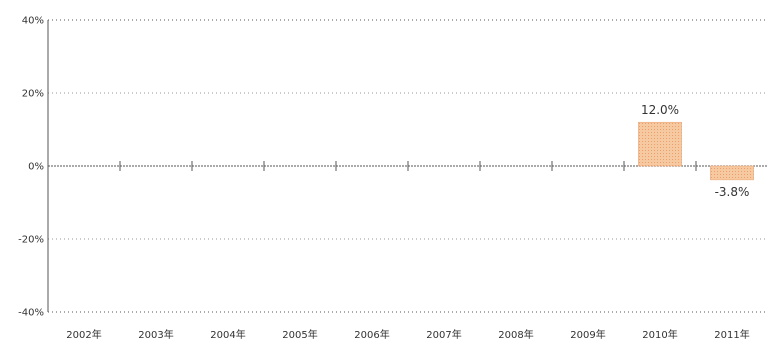  What do you see at coordinates (659, 334) in the screenshot?
I see `x-tick-label-8: 2010年` at bounding box center [659, 334].